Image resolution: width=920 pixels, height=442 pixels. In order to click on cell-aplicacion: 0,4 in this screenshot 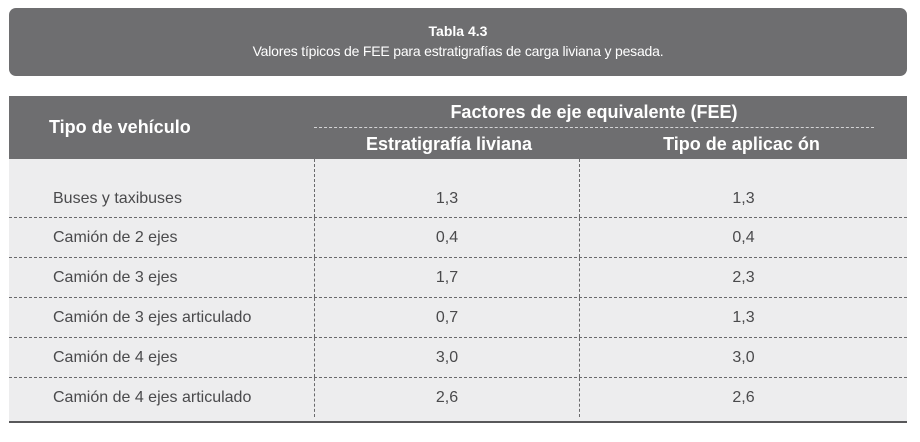, I will do `click(743, 237)`.